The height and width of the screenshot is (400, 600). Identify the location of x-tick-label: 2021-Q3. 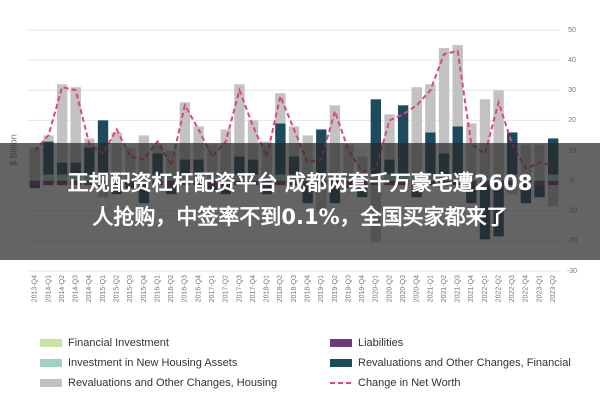
(458, 288).